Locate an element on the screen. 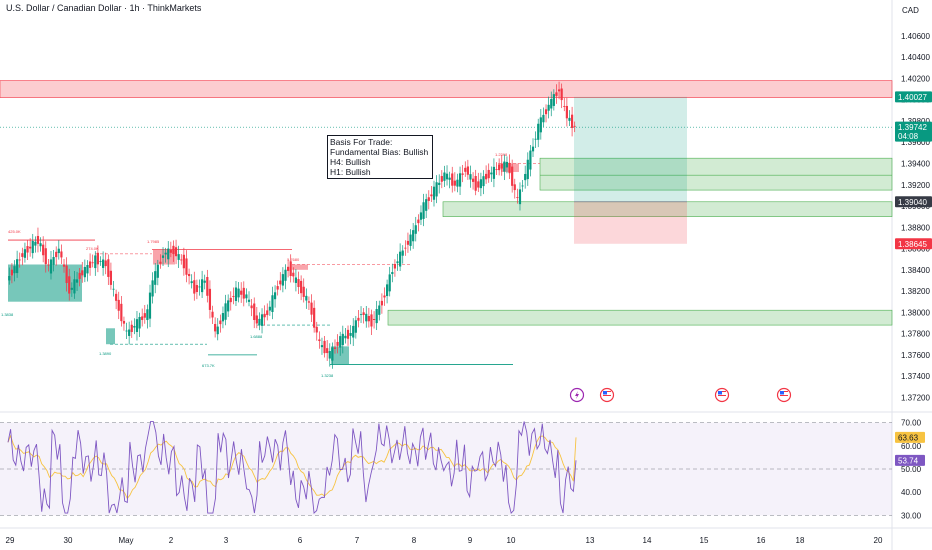  flag-canton is located at coordinates (605, 393).